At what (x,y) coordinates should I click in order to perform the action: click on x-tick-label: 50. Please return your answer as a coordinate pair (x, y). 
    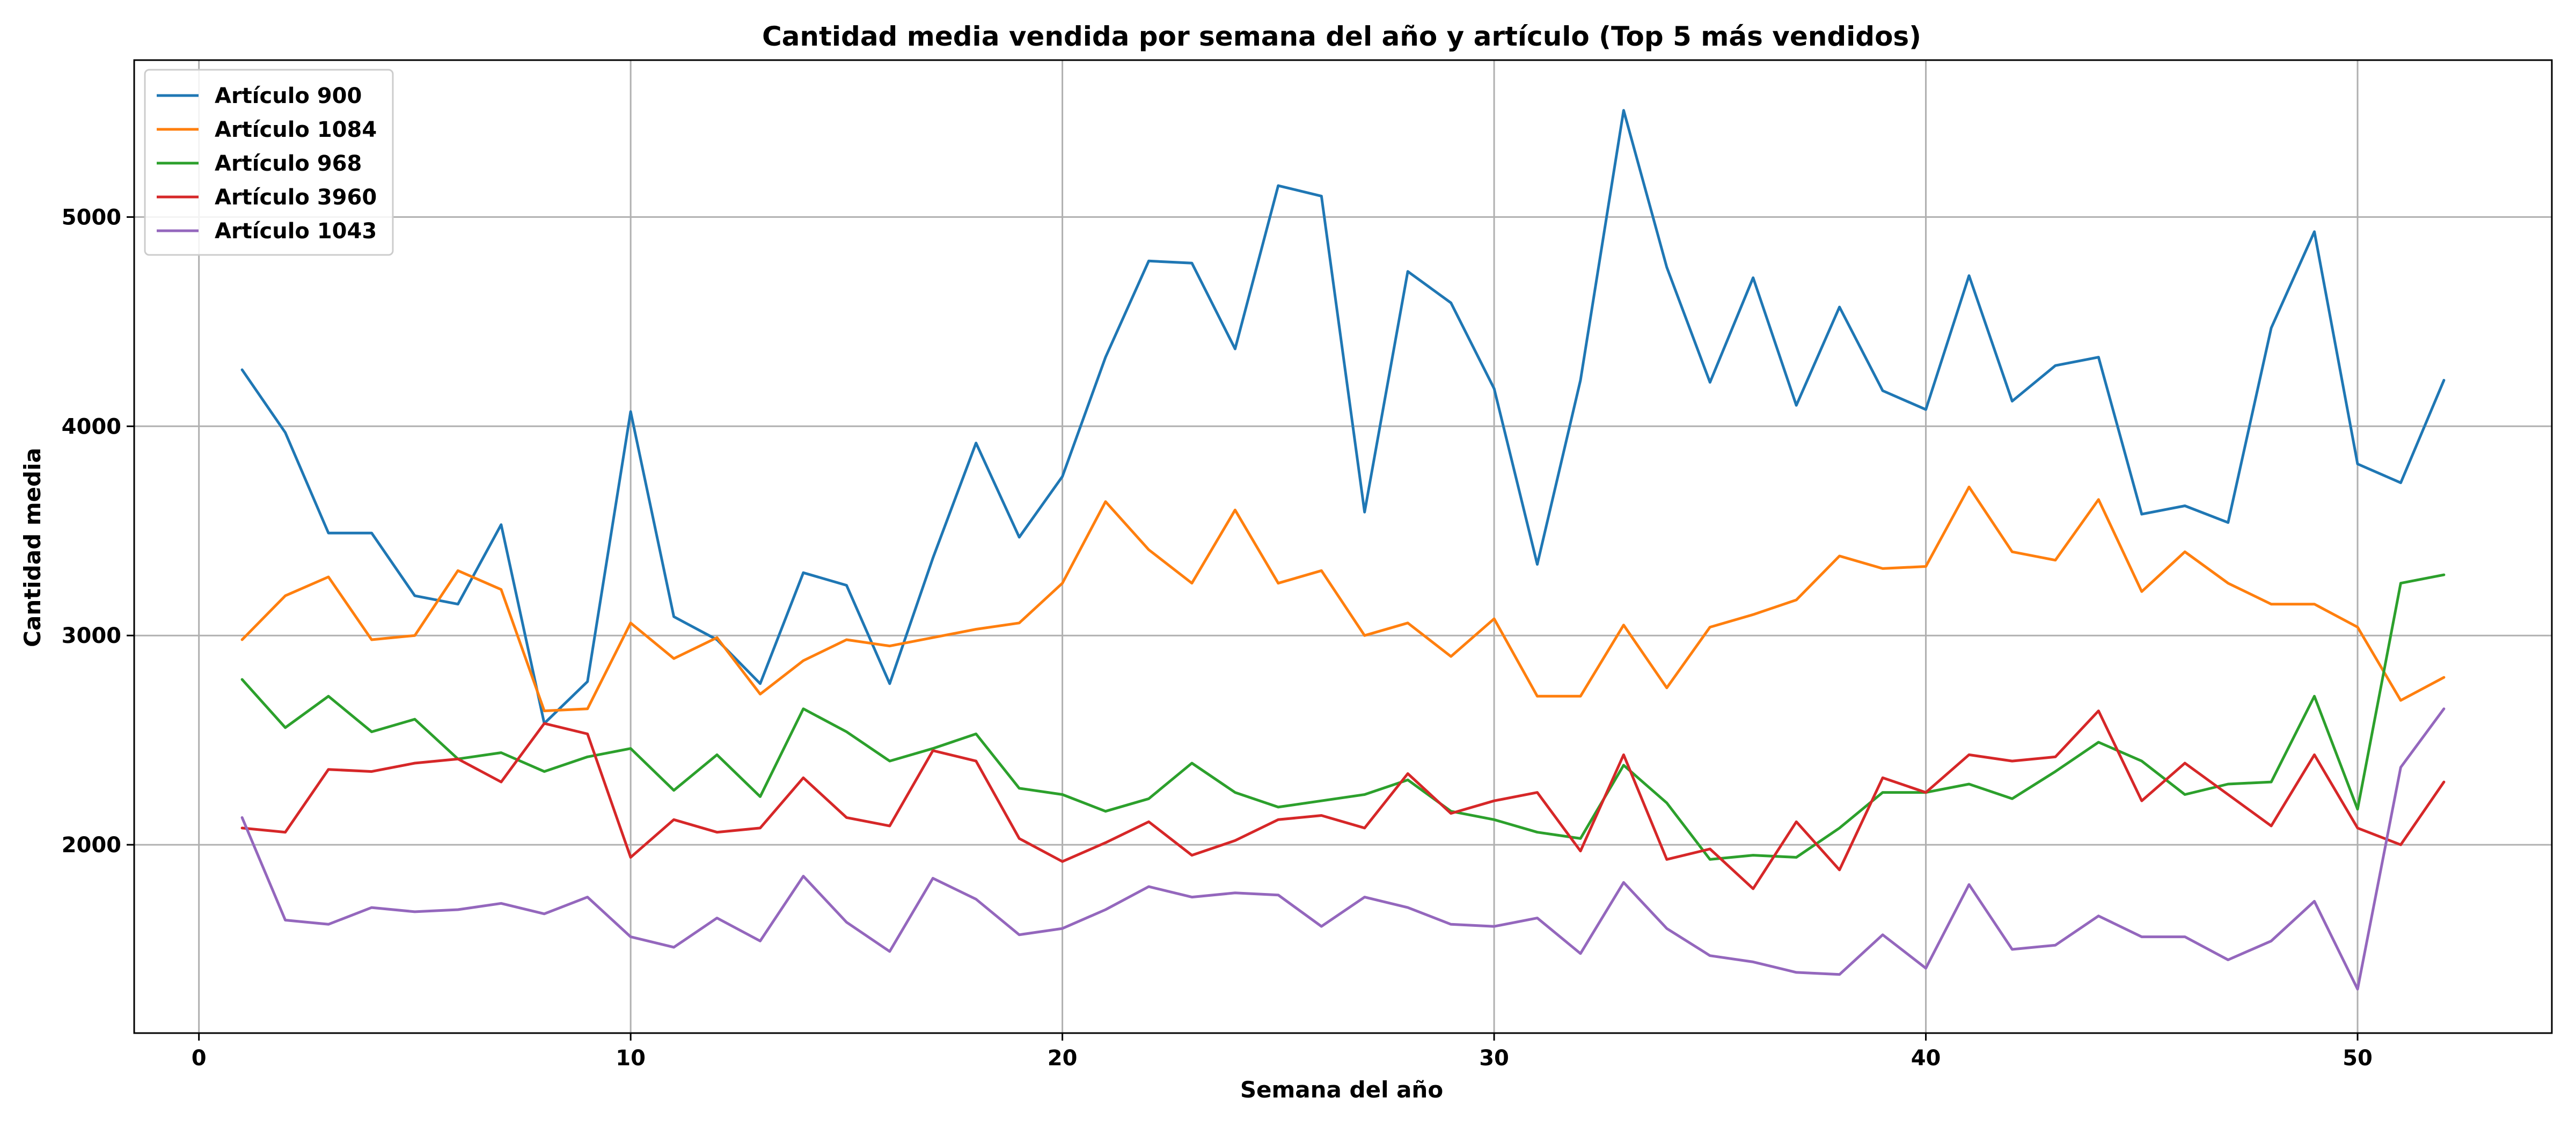
    Looking at the image, I should click on (2358, 1058).